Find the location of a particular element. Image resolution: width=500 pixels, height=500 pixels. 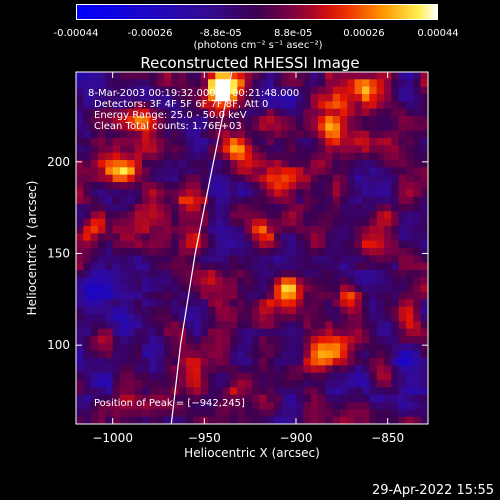

colorbar-tick-label: -8.8e-05 is located at coordinates (220, 33).